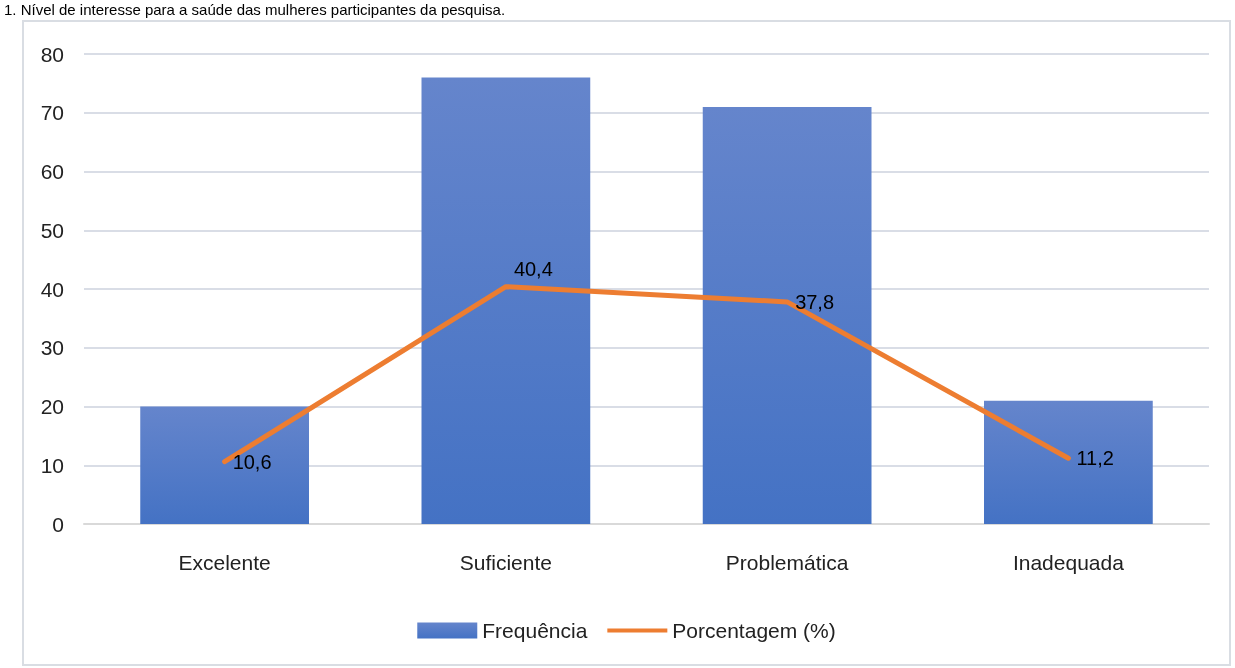 This screenshot has width=1235, height=668. Describe the element at coordinates (224, 562) in the screenshot. I see `x-tick-label: Excelente` at that location.